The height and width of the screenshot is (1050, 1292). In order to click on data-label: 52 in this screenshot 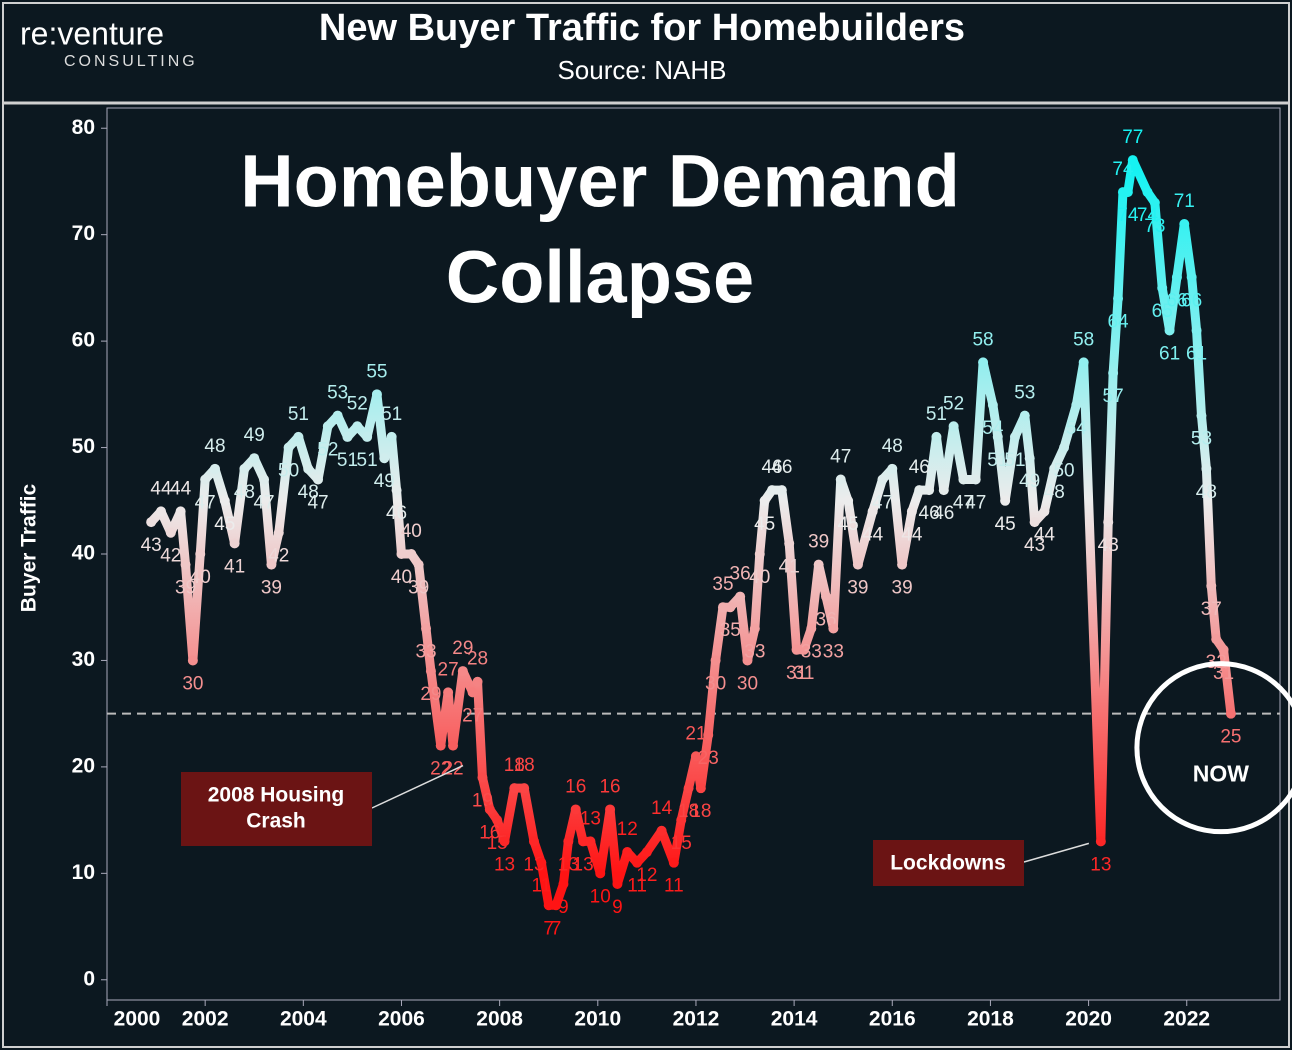, I will do `click(357, 403)`.